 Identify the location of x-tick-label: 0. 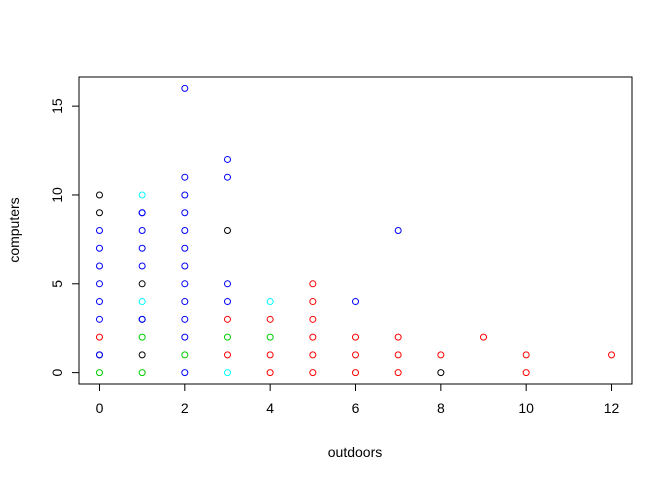
(100, 408).